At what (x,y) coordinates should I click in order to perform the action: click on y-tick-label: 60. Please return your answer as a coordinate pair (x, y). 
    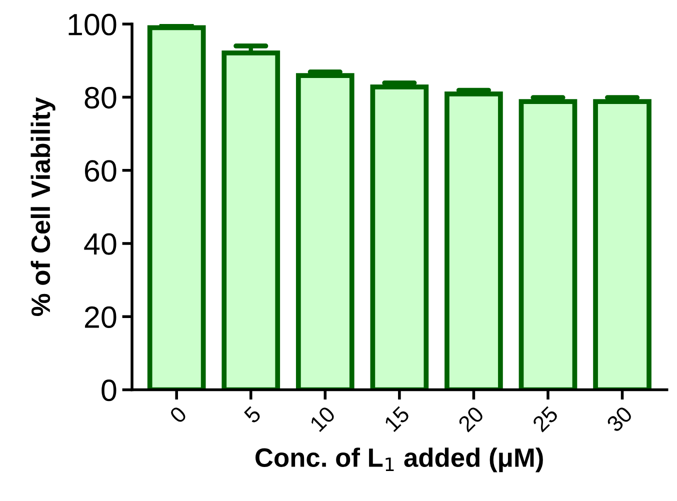
    Looking at the image, I should click on (100, 171).